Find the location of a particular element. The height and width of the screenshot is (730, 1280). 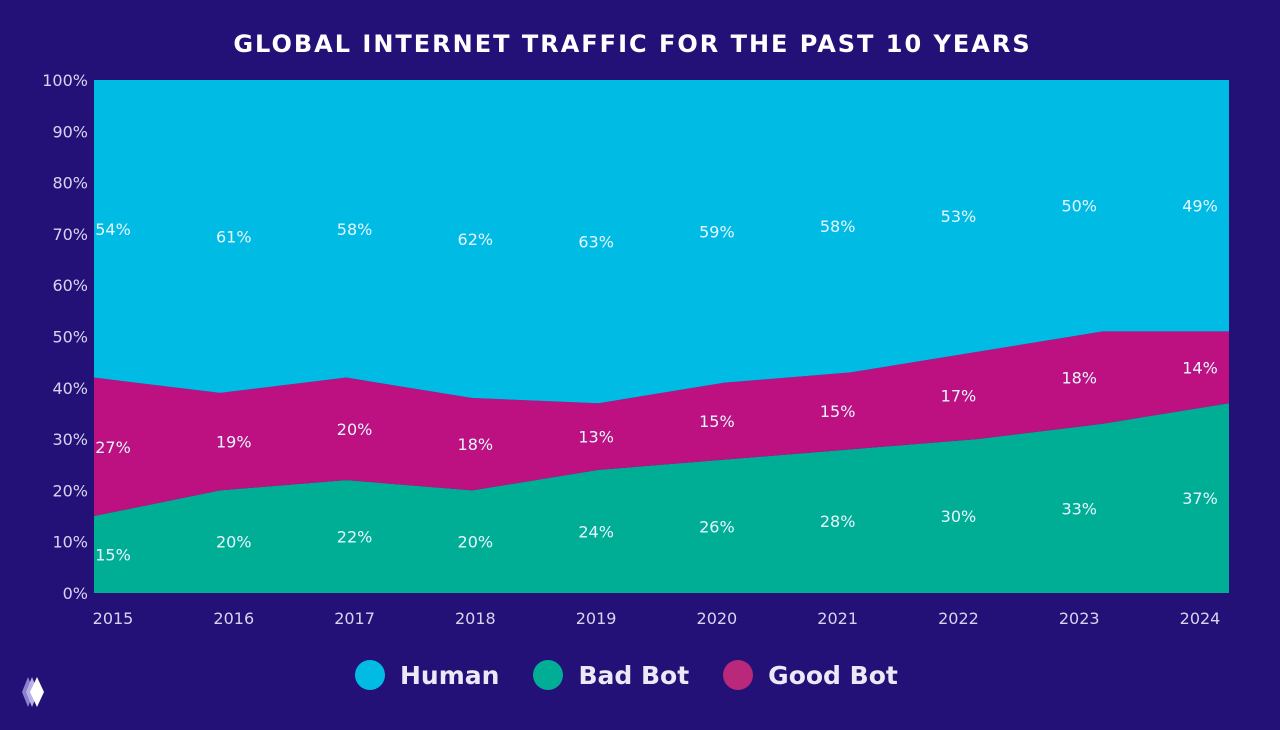

y-tick-label: 60% is located at coordinates (70, 285).